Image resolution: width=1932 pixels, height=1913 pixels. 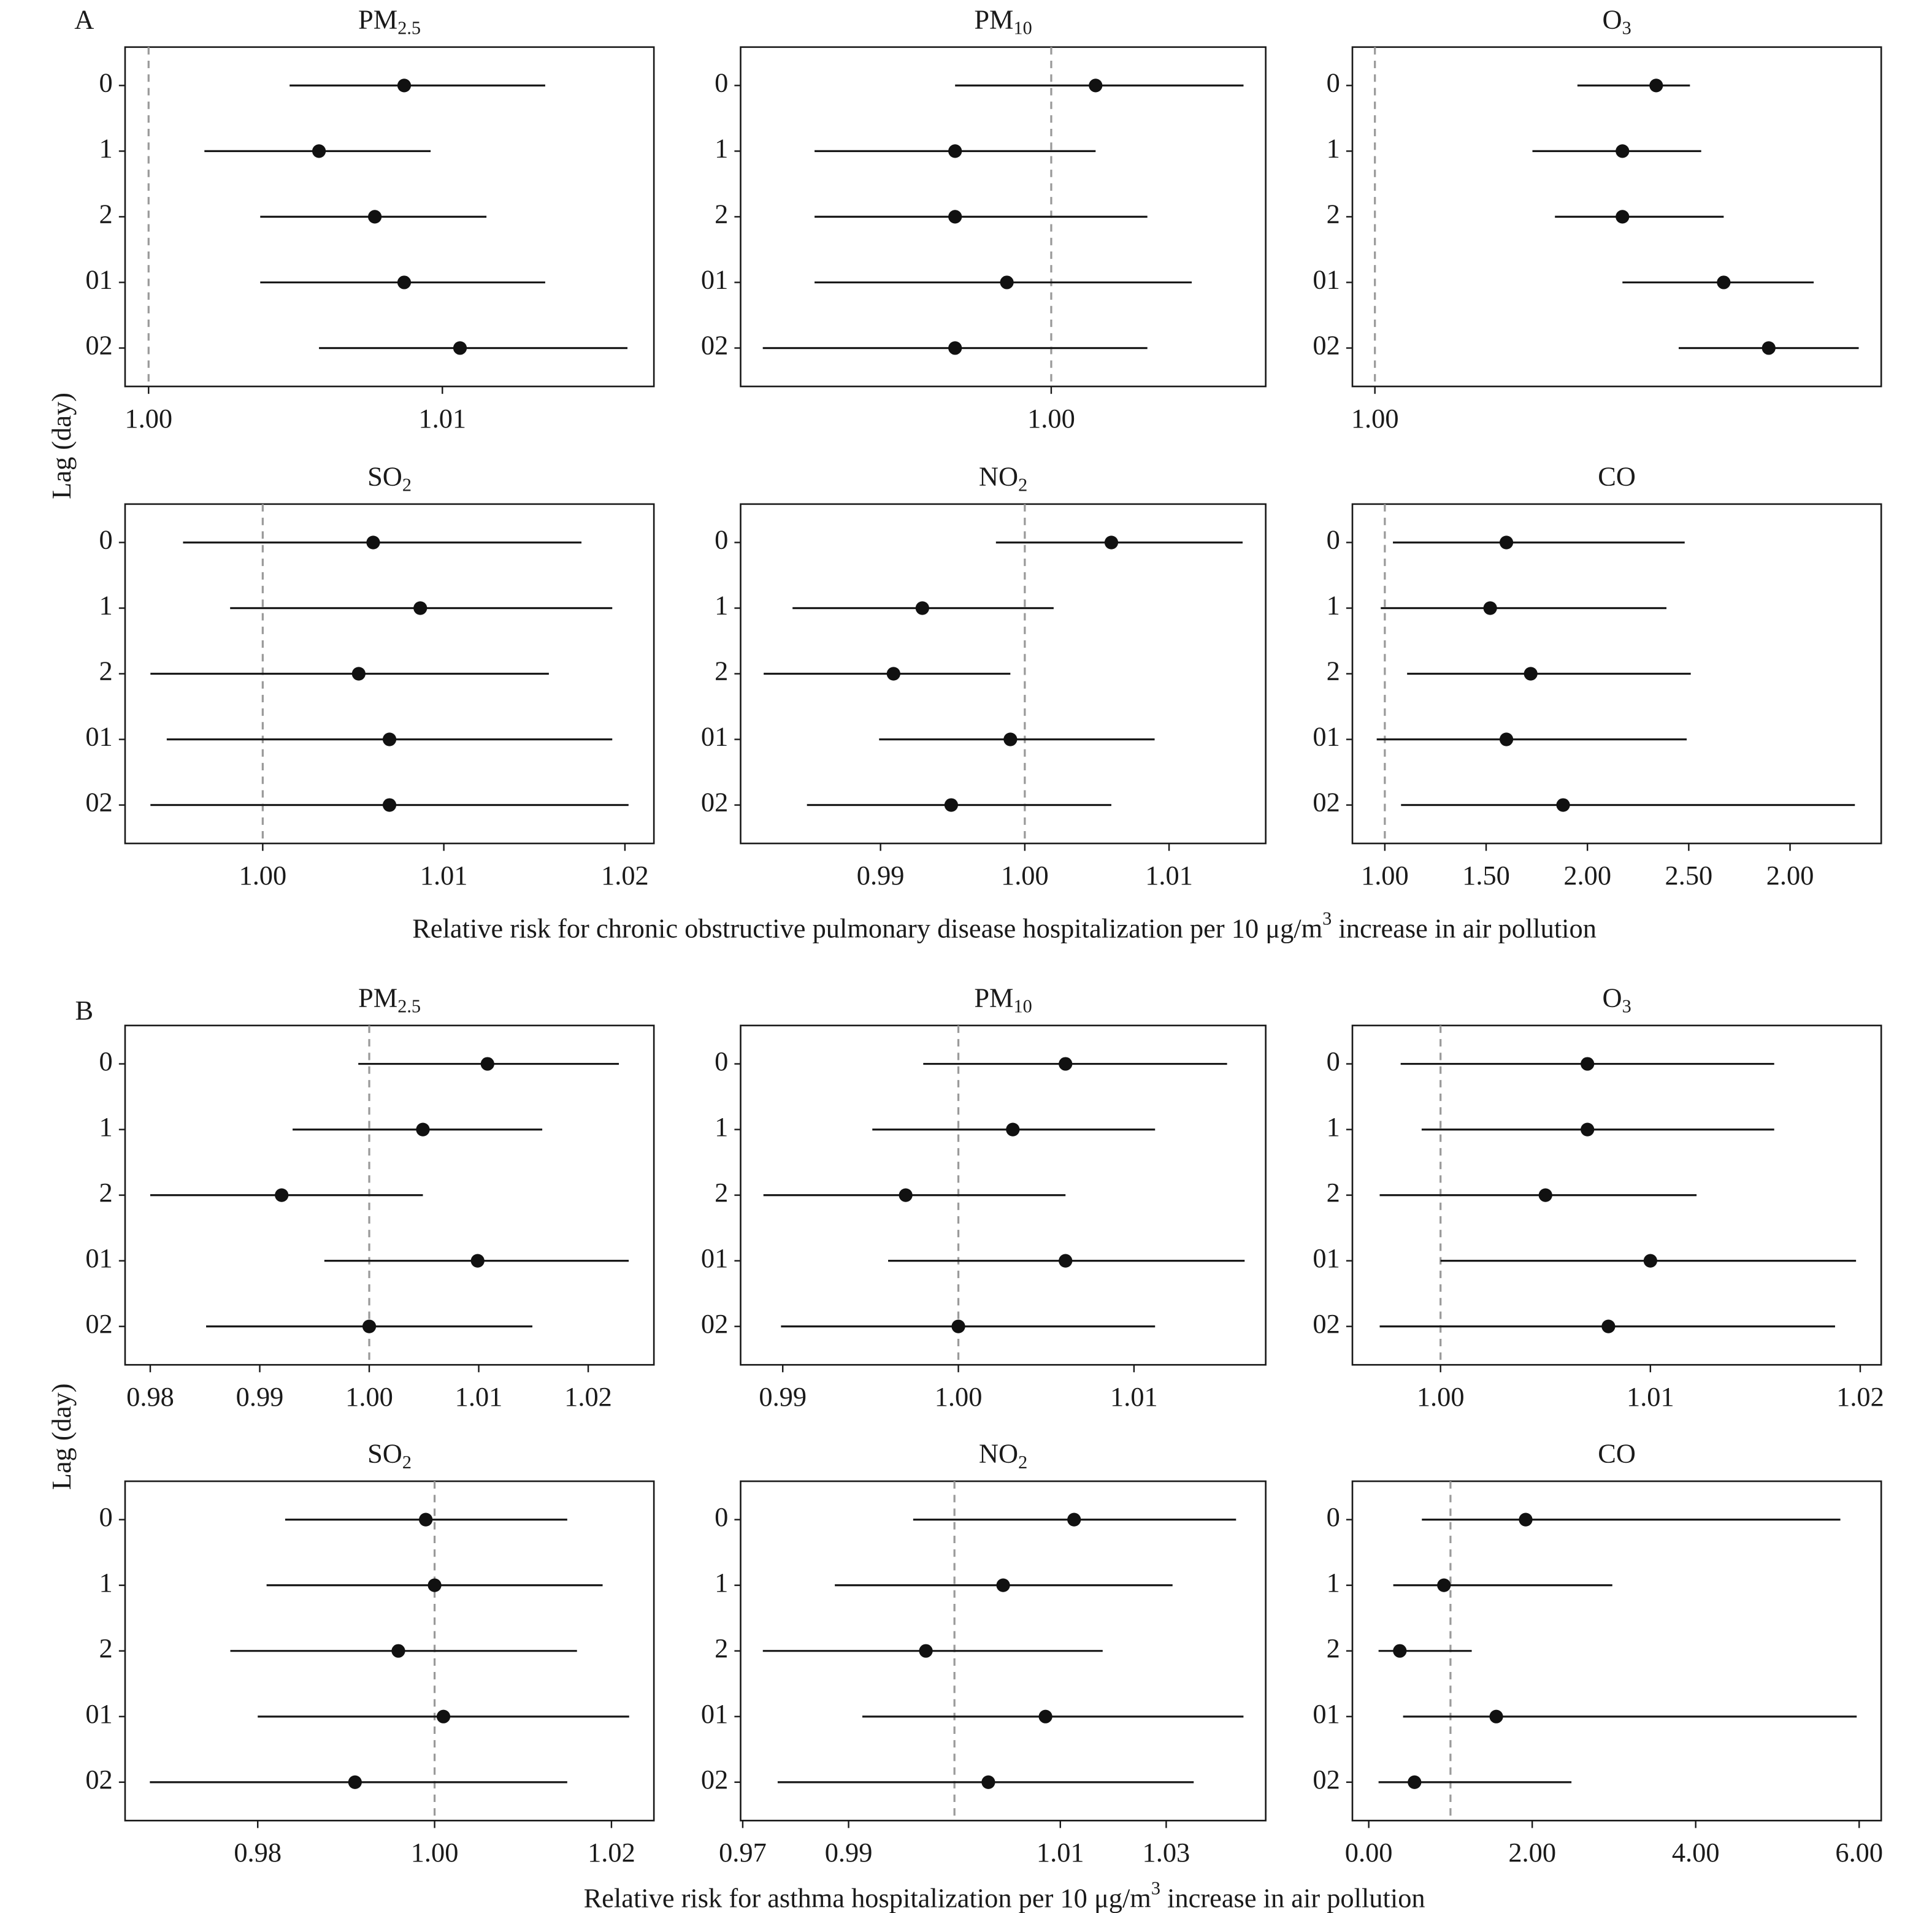 I want to click on panel-title-main: O, so click(x=1612, y=19).